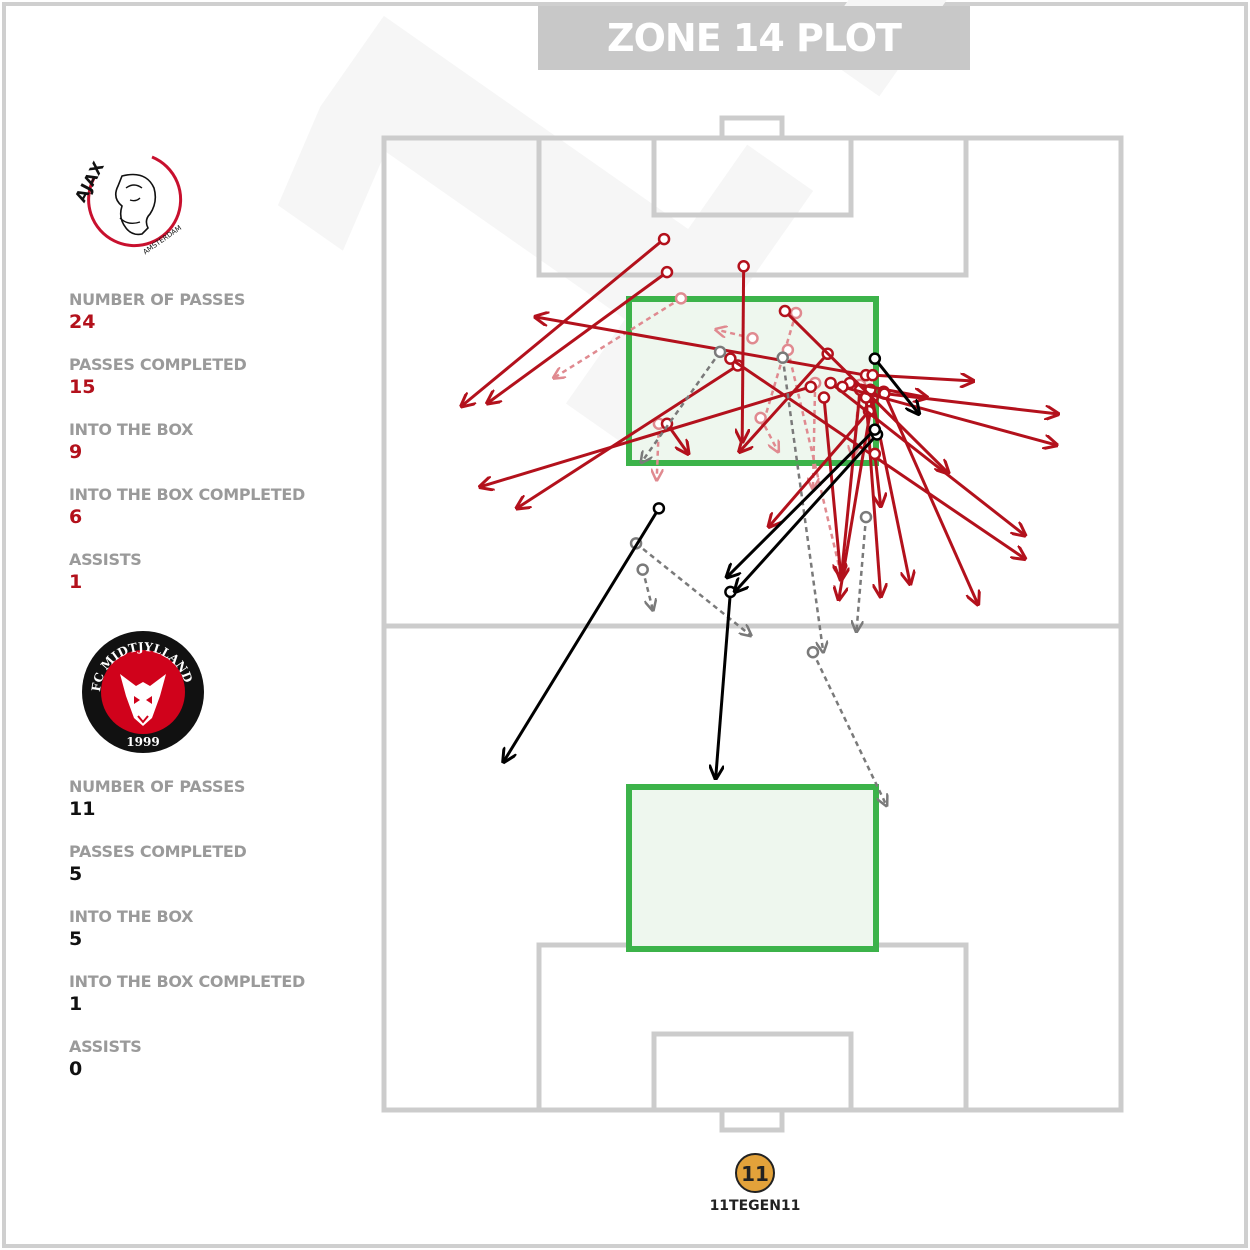  What do you see at coordinates (122, 200) in the screenshot?
I see `ajax-crest-icon: AJAX AMSTERDAM` at bounding box center [122, 200].